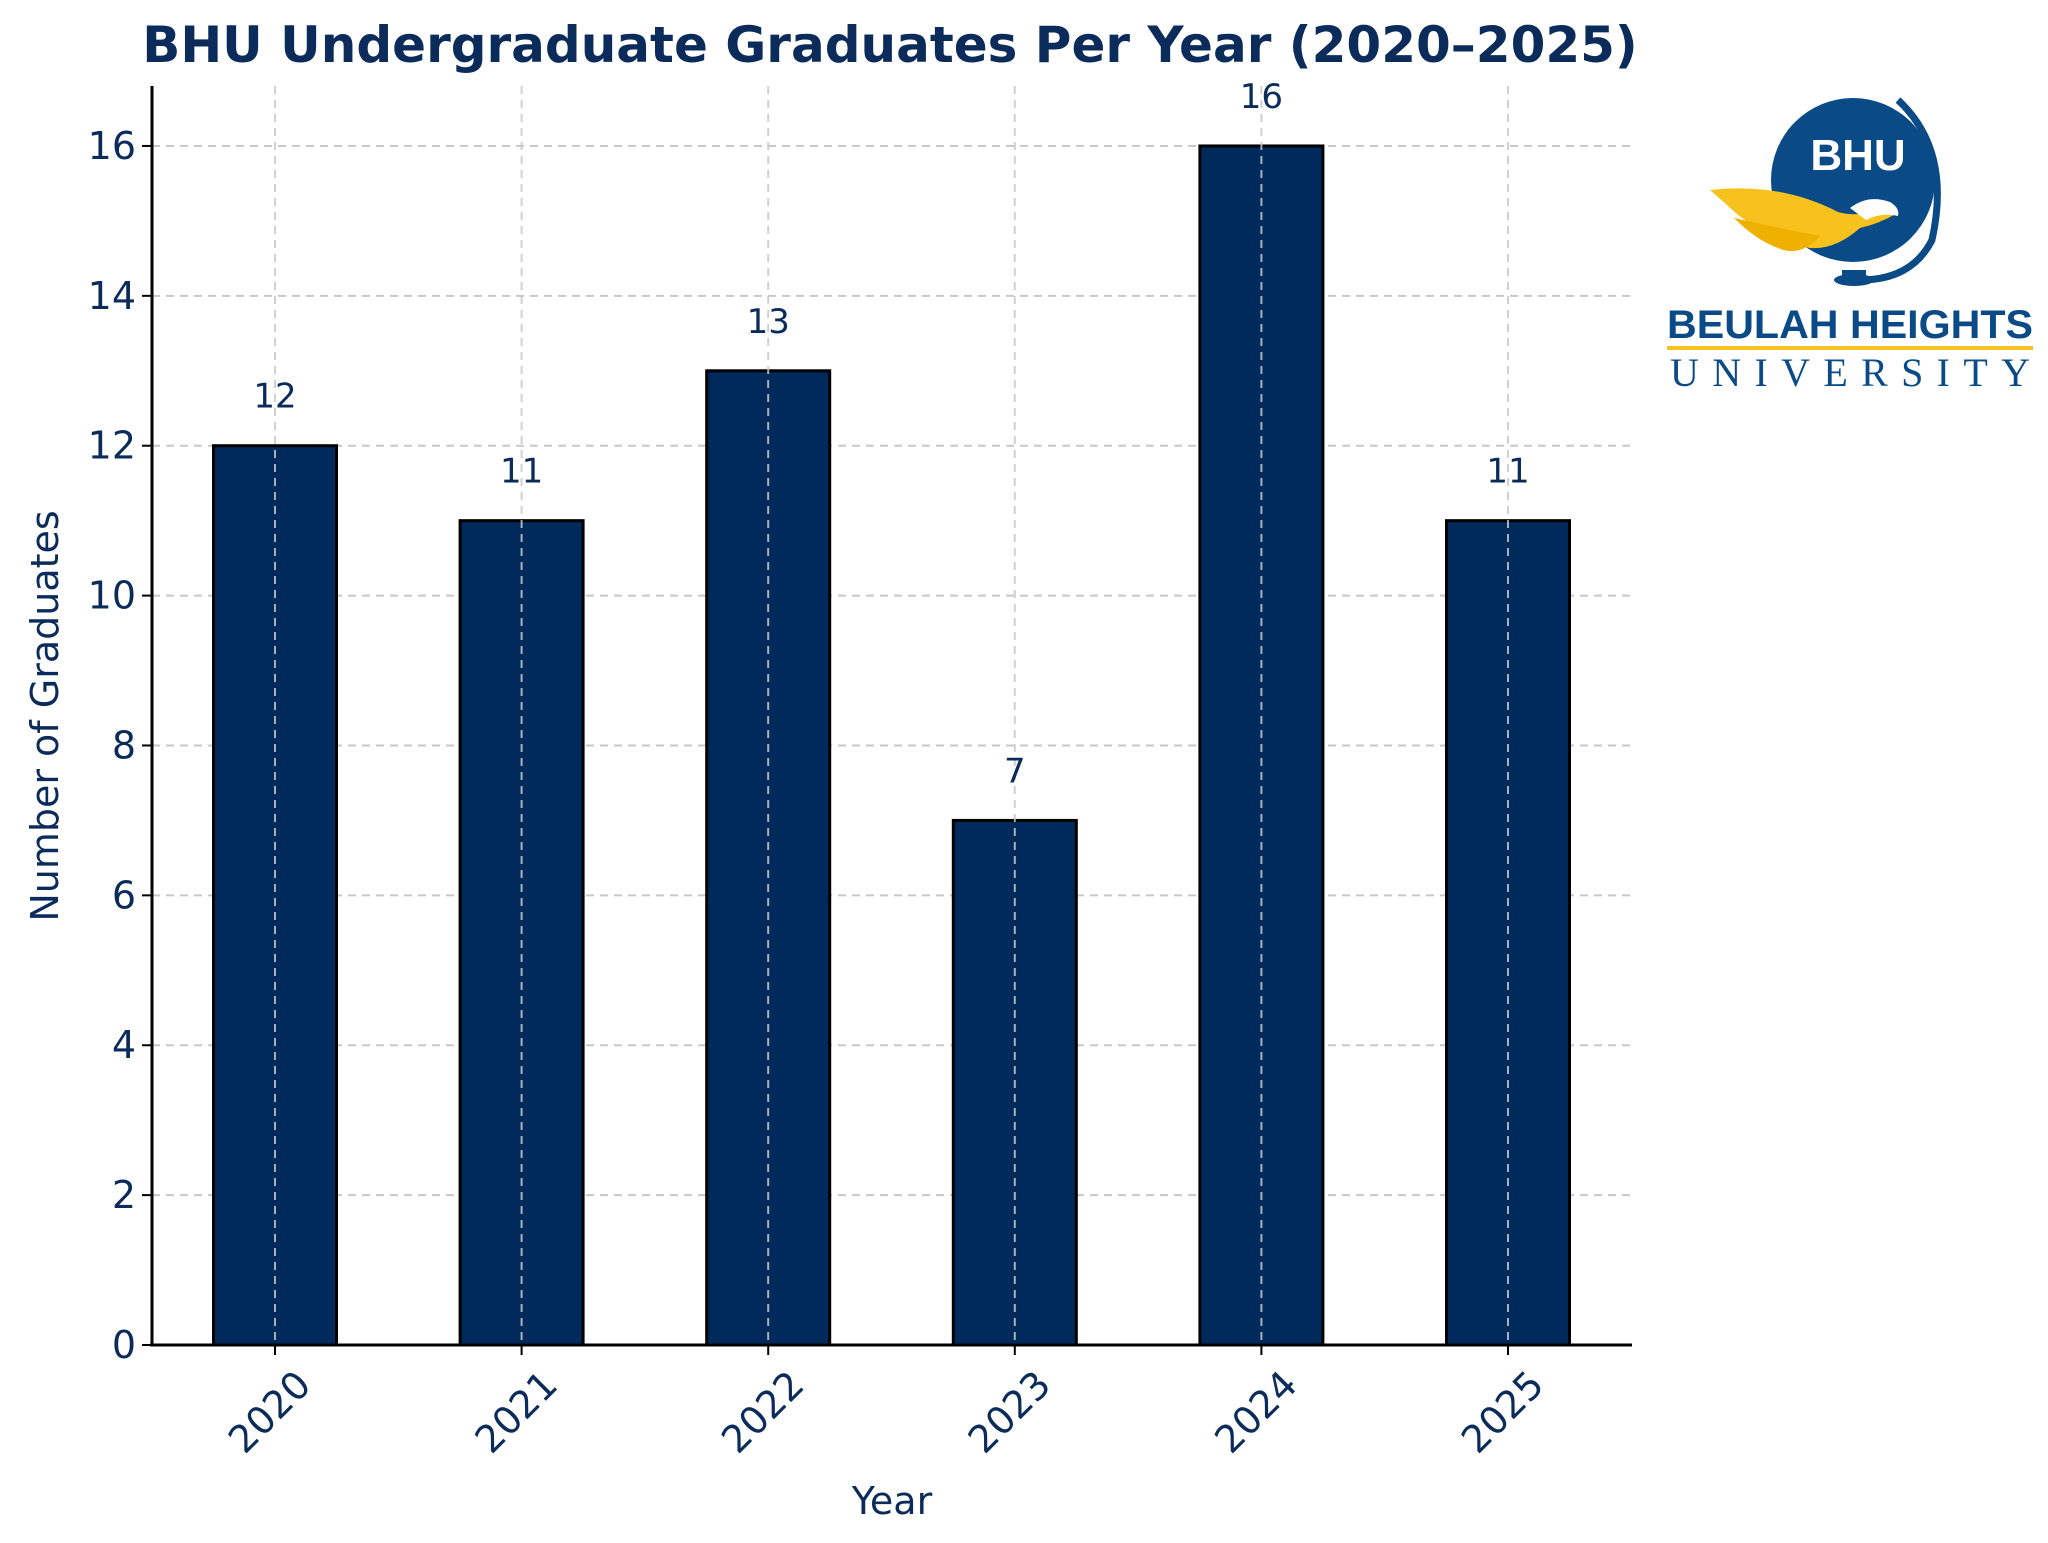 The height and width of the screenshot is (1543, 2048). Describe the element at coordinates (124, 895) in the screenshot. I see `y-tick-label: 6` at that location.